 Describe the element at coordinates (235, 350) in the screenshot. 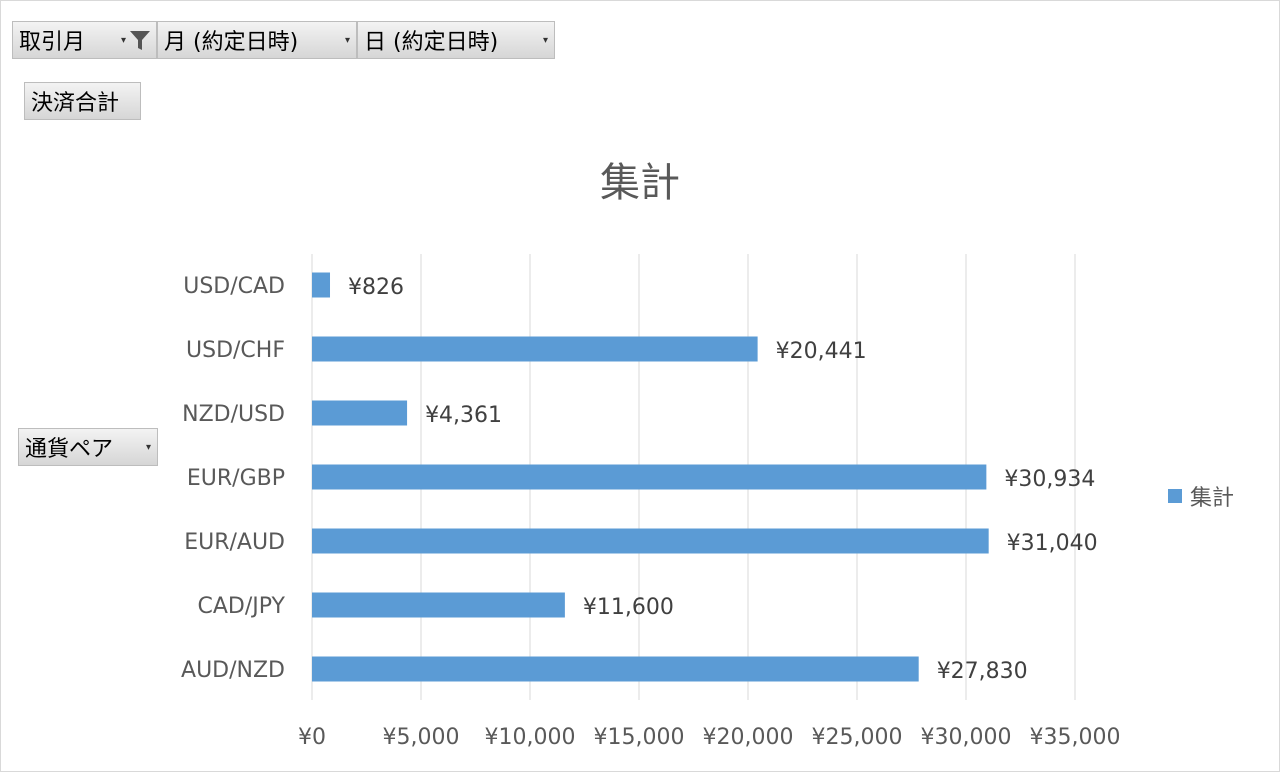

I see `category-label: USD/CHF` at that location.